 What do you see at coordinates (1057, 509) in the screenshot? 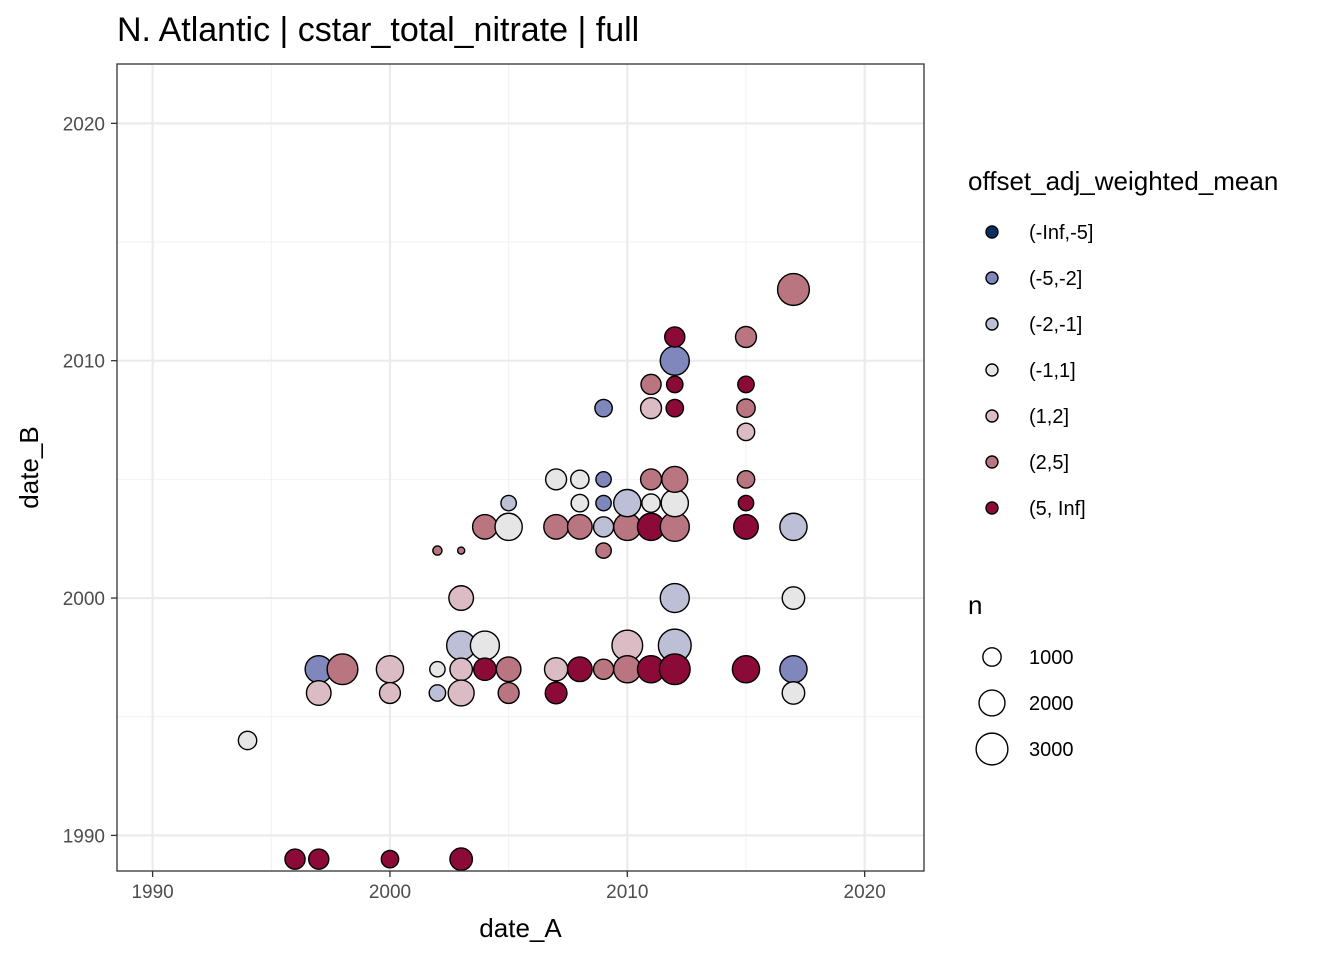
I see `color-legend-label: (5, Inf]` at bounding box center [1057, 509].